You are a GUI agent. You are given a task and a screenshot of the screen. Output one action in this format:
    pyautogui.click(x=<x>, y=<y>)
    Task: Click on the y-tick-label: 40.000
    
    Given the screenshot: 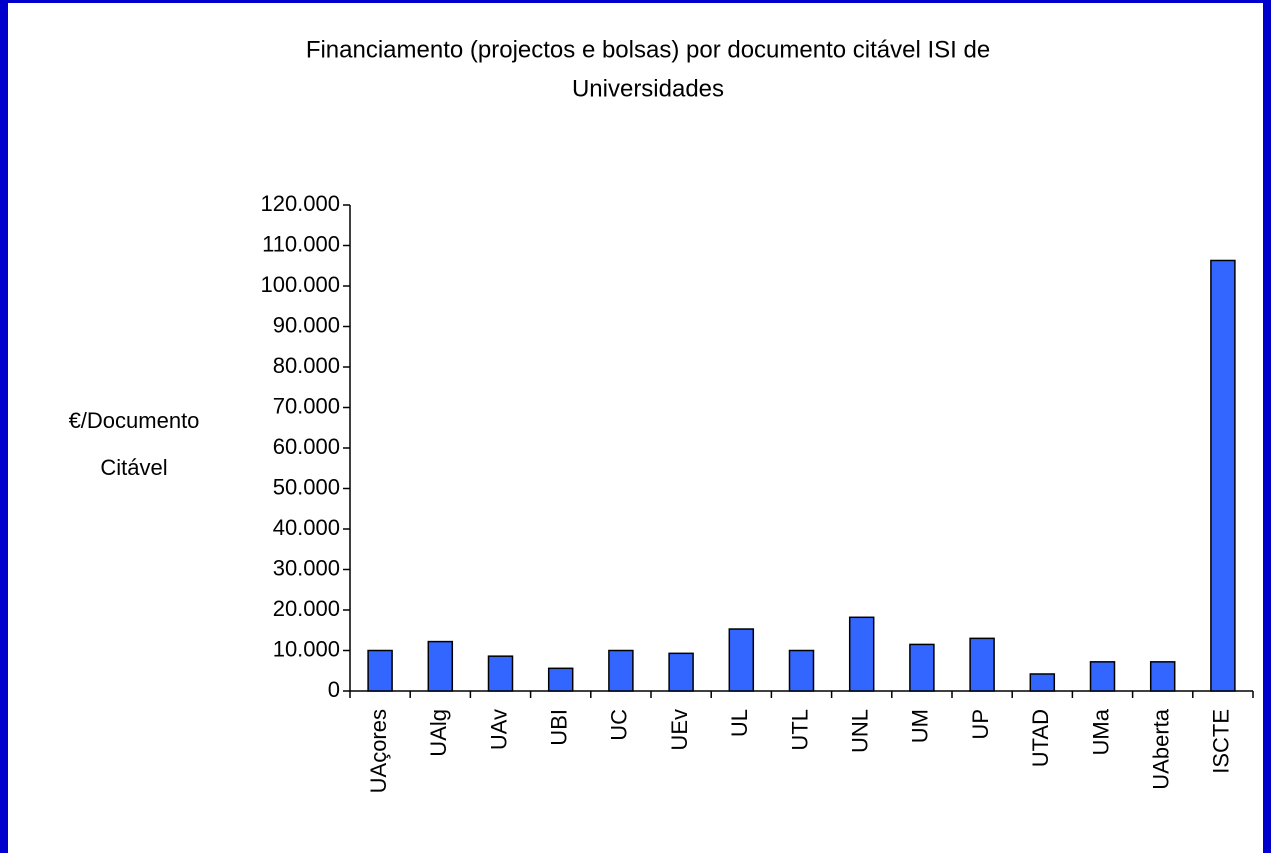 What is the action you would take?
    pyautogui.click(x=306, y=527)
    